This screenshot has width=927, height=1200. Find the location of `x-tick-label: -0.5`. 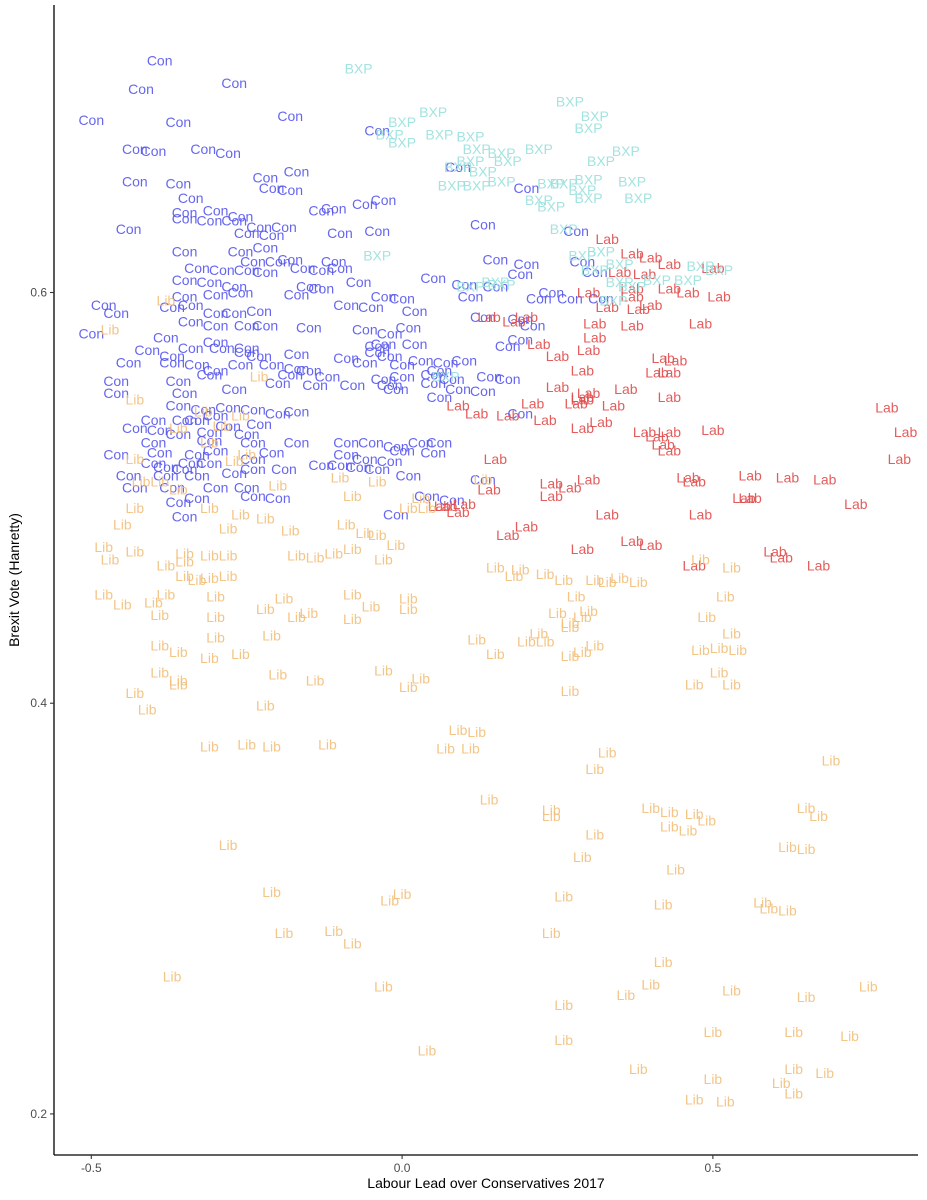

x-tick-label: -0.5 is located at coordinates (91, 1168).